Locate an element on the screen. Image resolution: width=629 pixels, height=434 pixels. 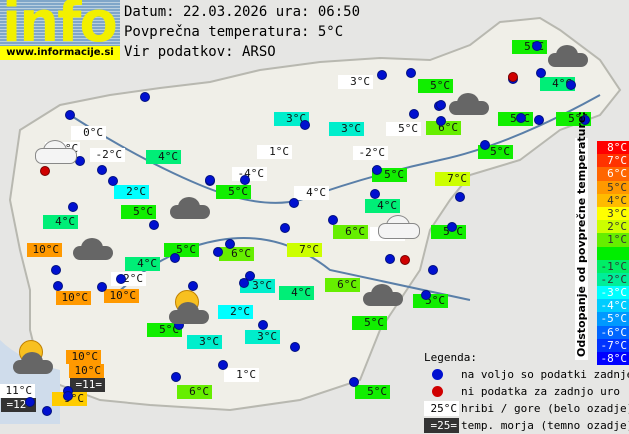
temperature-label: 11°C is located at coordinates (17, 391).